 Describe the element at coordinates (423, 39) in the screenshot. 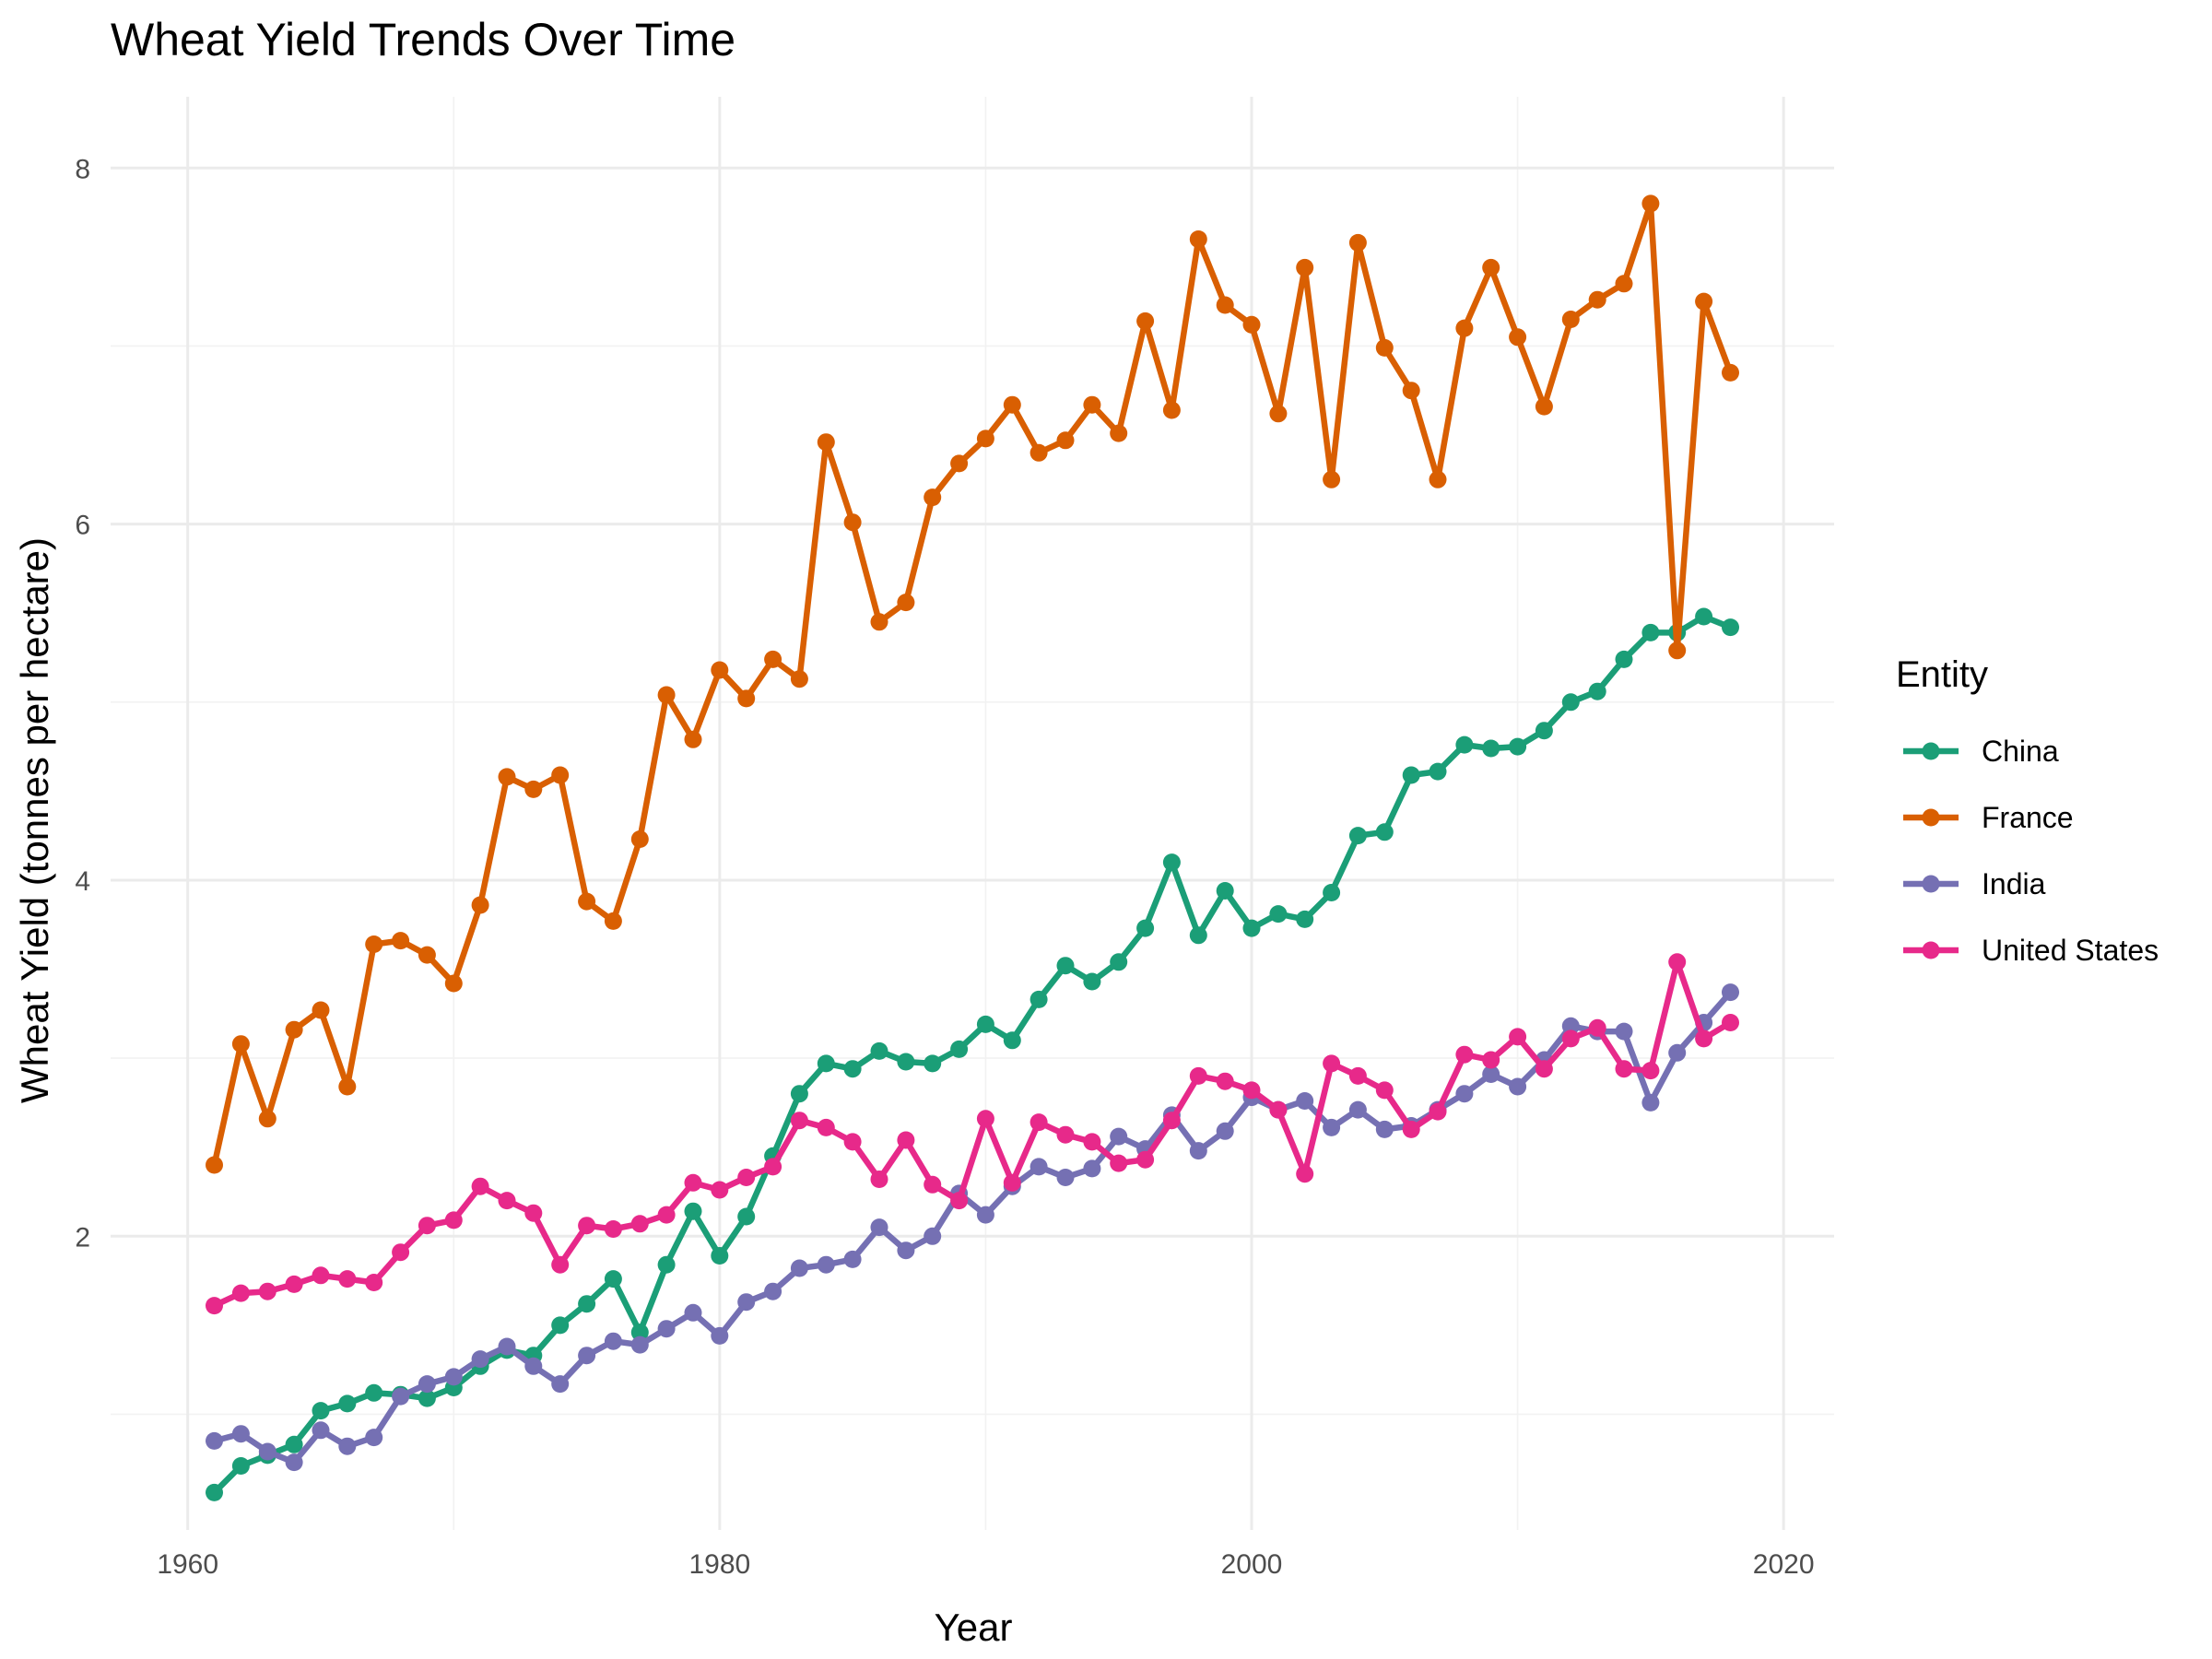

I see `chart-title: Wheat Yield Trends Over Time` at that location.